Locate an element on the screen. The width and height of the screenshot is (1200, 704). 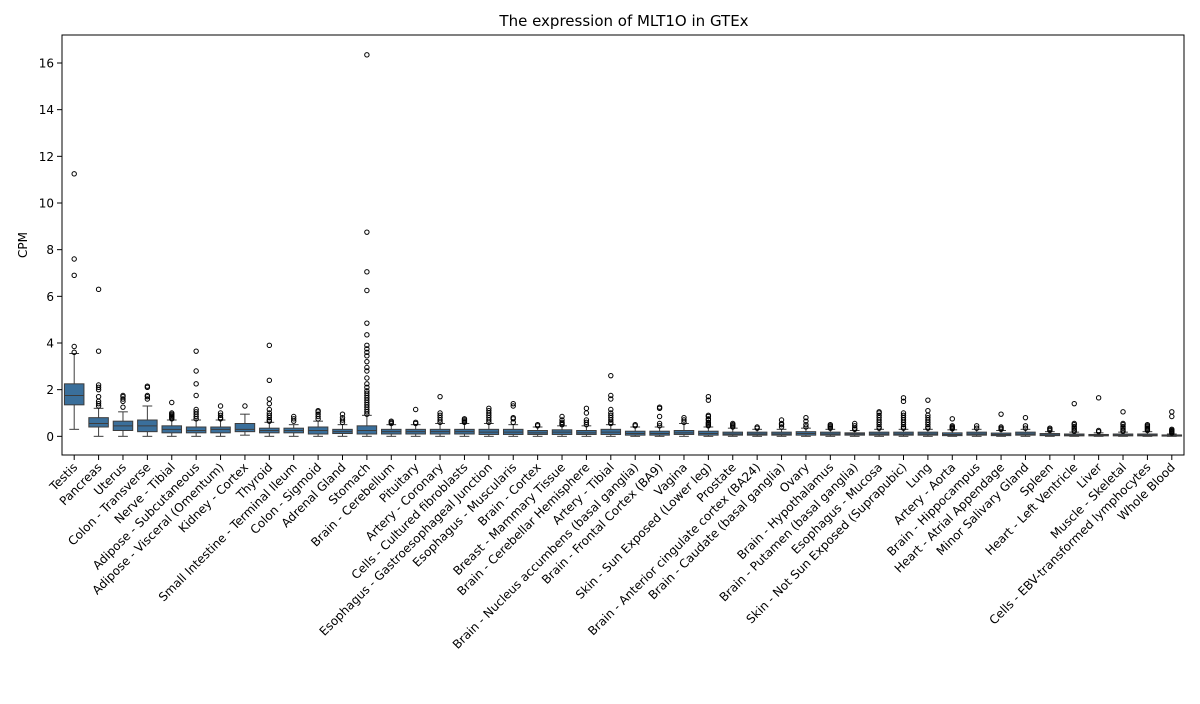
y-tick-label: 6 is located at coordinates (50, 297).